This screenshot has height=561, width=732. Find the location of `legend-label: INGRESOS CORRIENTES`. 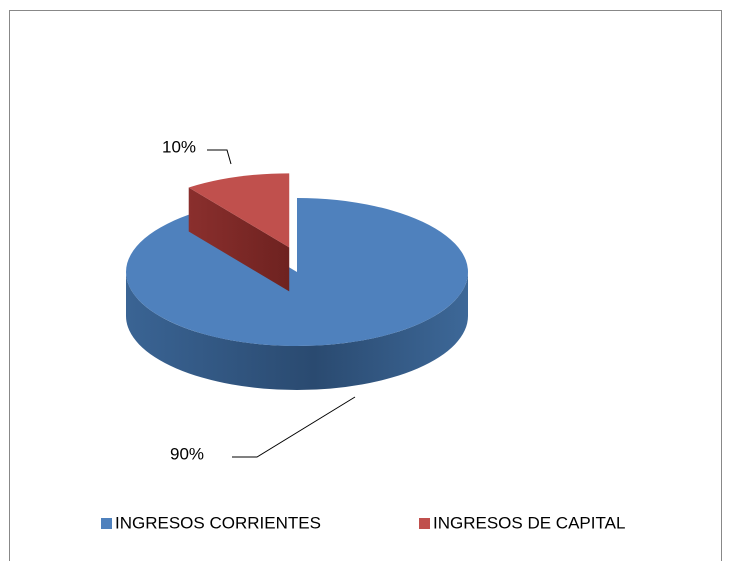

legend-label: INGRESOS CORRIENTES is located at coordinates (218, 522).